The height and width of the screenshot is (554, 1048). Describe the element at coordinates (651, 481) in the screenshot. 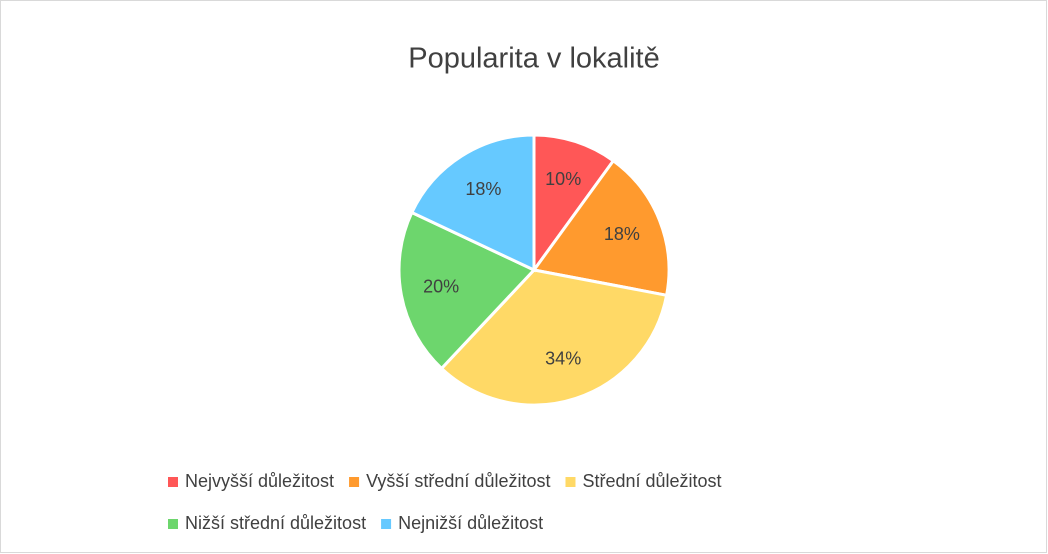

I see `legend-label: Střední důležitost` at that location.